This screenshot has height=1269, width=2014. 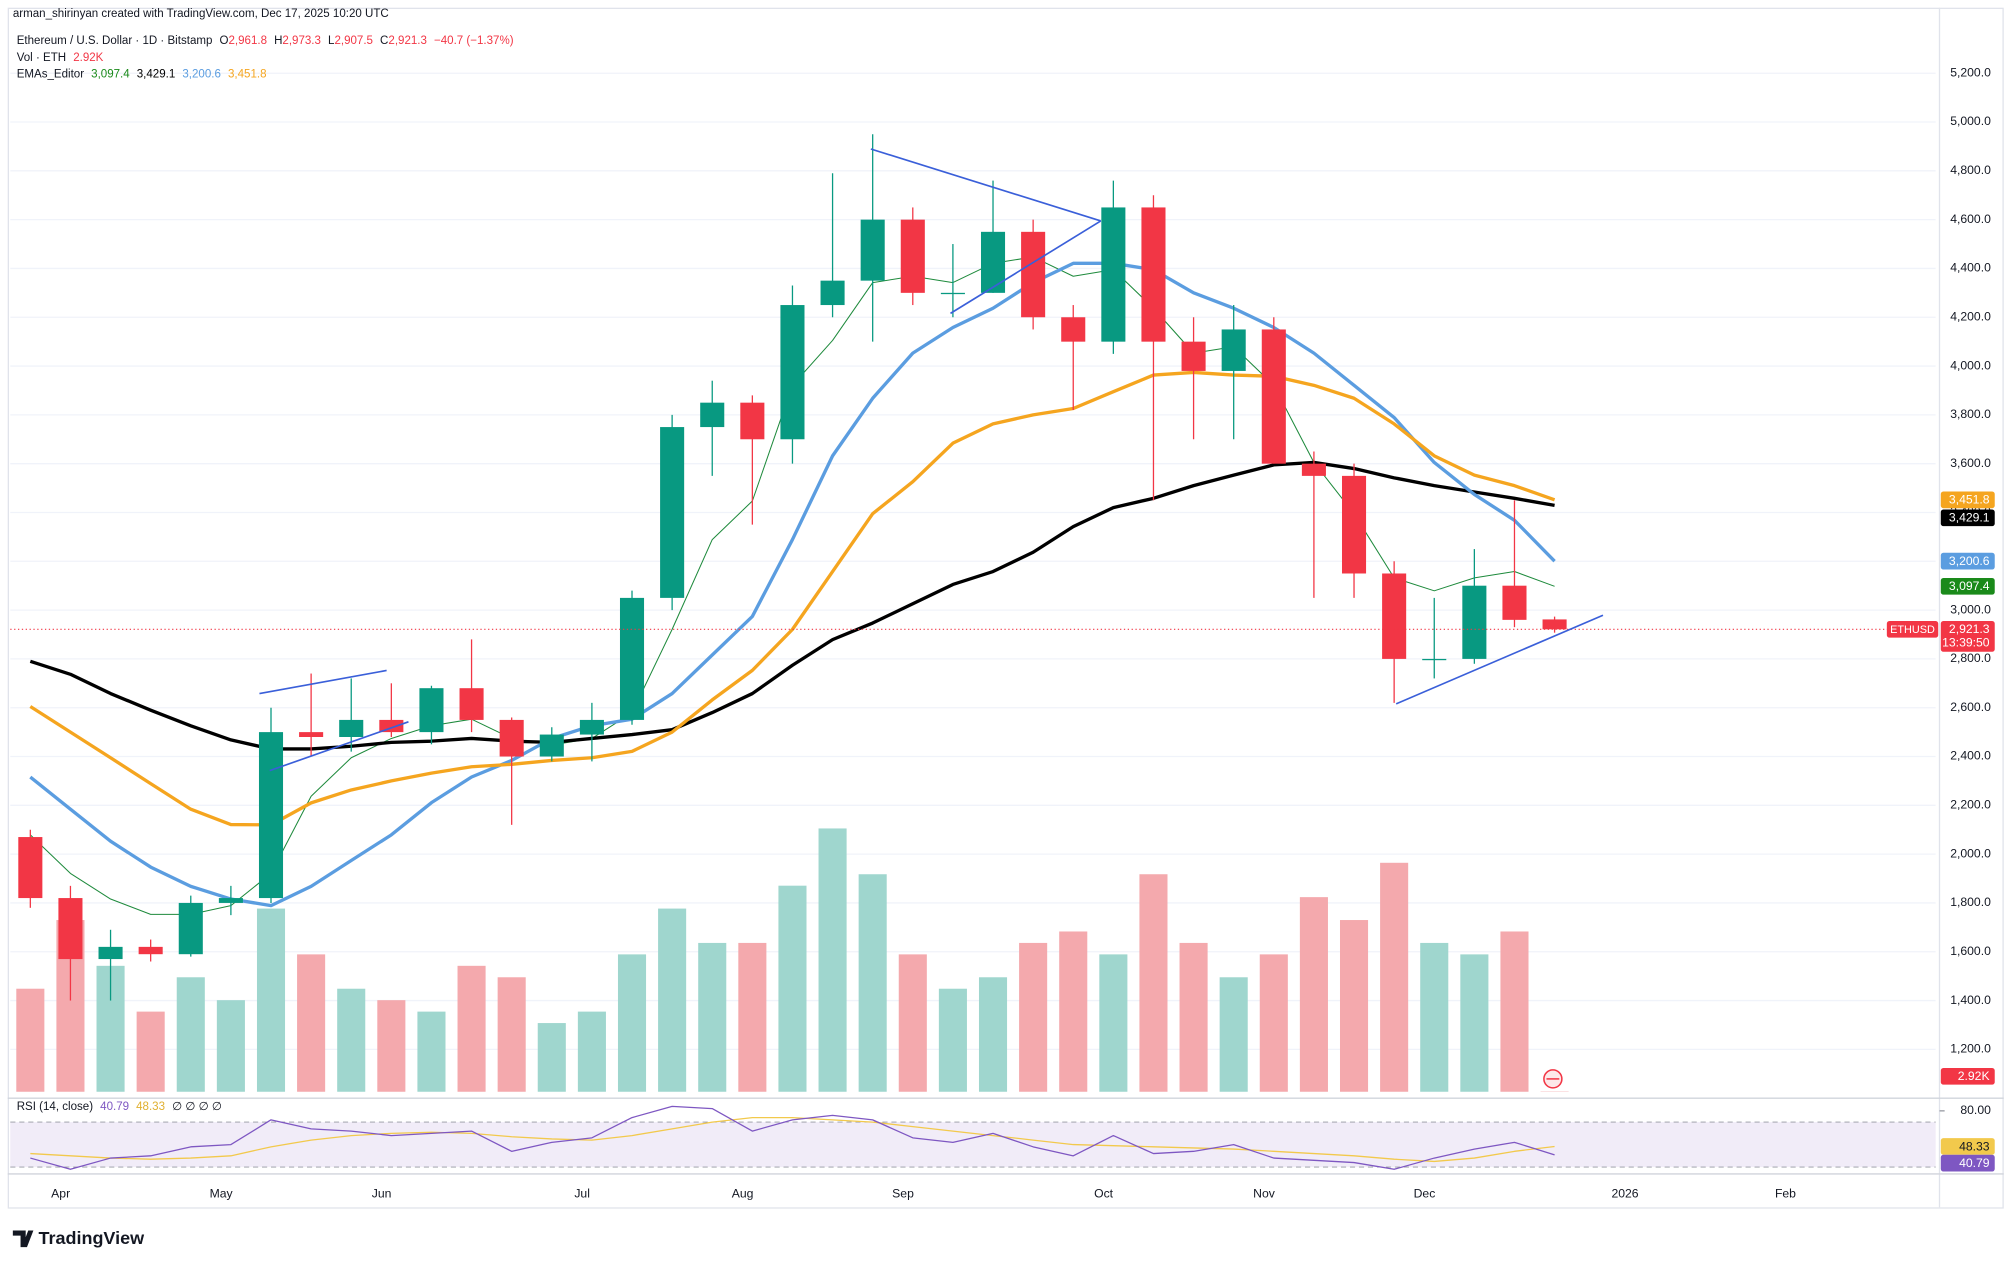 I want to click on rsi-value: 40.79, so click(x=114, y=1107).